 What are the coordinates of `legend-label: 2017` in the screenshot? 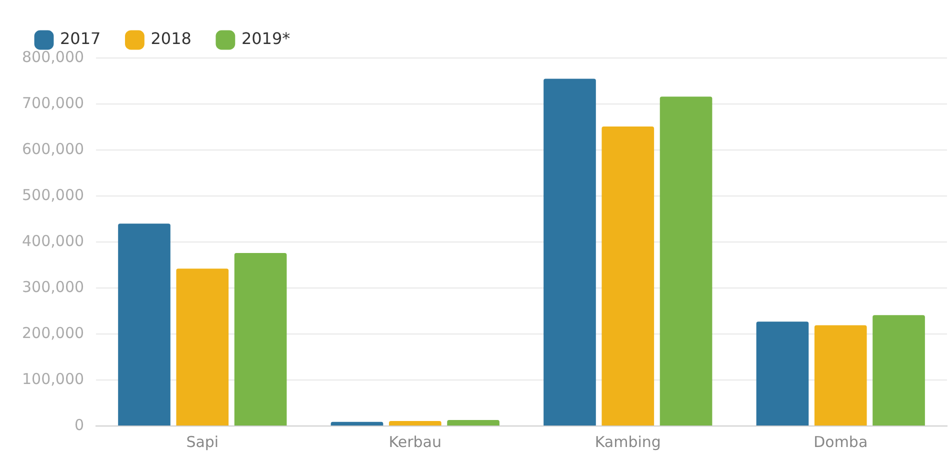 It's located at (80, 38).